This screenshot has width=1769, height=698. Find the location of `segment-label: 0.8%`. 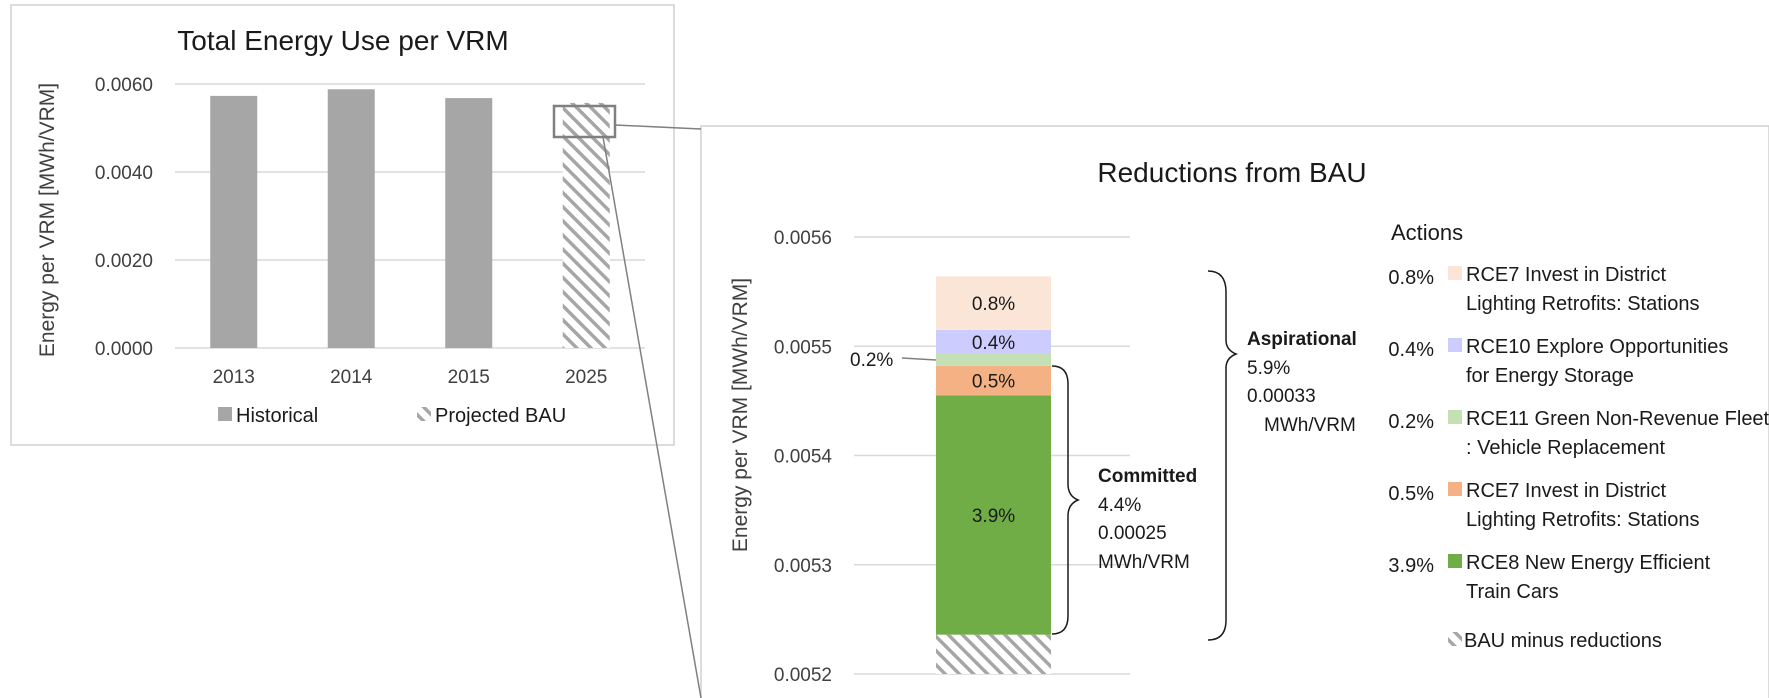

segment-label: 0.8% is located at coordinates (993, 304).